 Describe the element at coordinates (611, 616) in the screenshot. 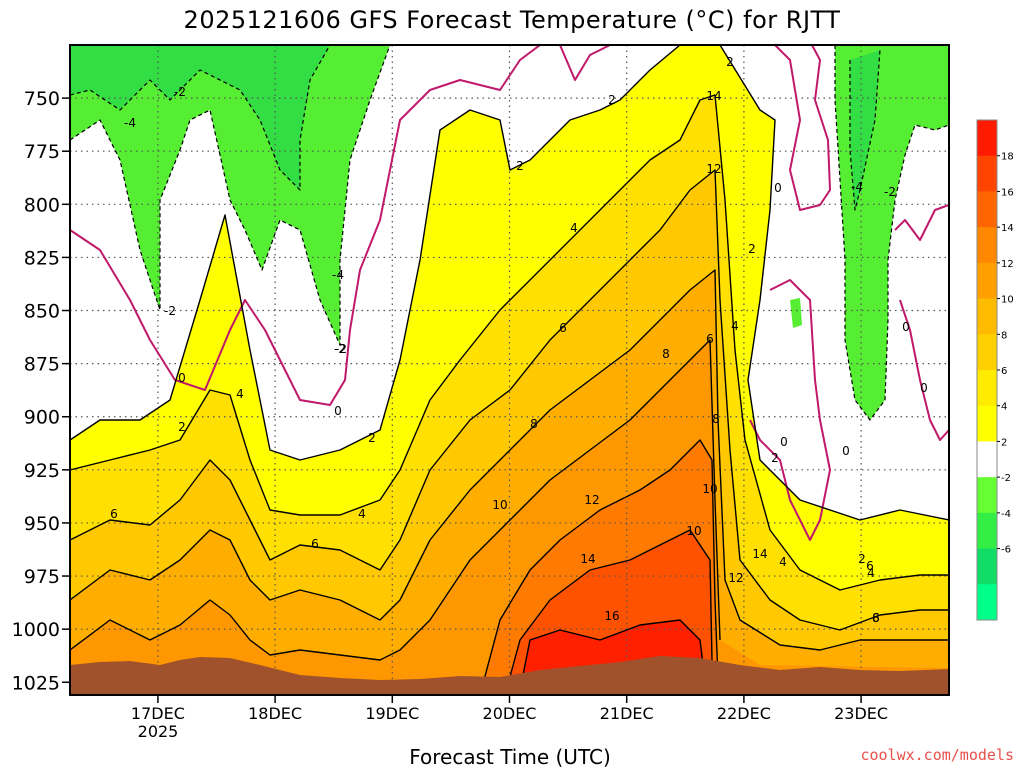

I see `contour-label: 16` at that location.